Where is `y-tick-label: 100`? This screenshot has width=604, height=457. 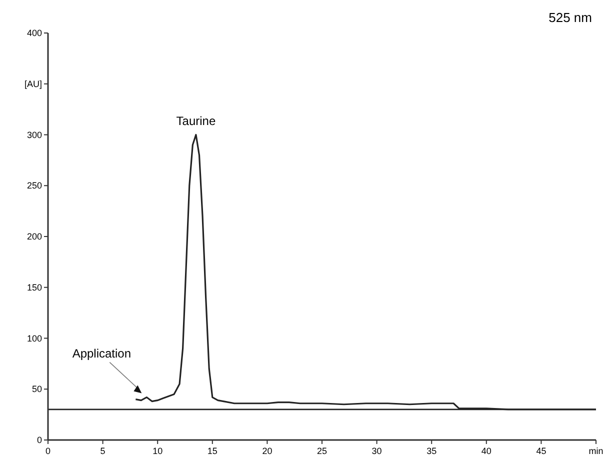 y-tick-label: 100 is located at coordinates (34, 338).